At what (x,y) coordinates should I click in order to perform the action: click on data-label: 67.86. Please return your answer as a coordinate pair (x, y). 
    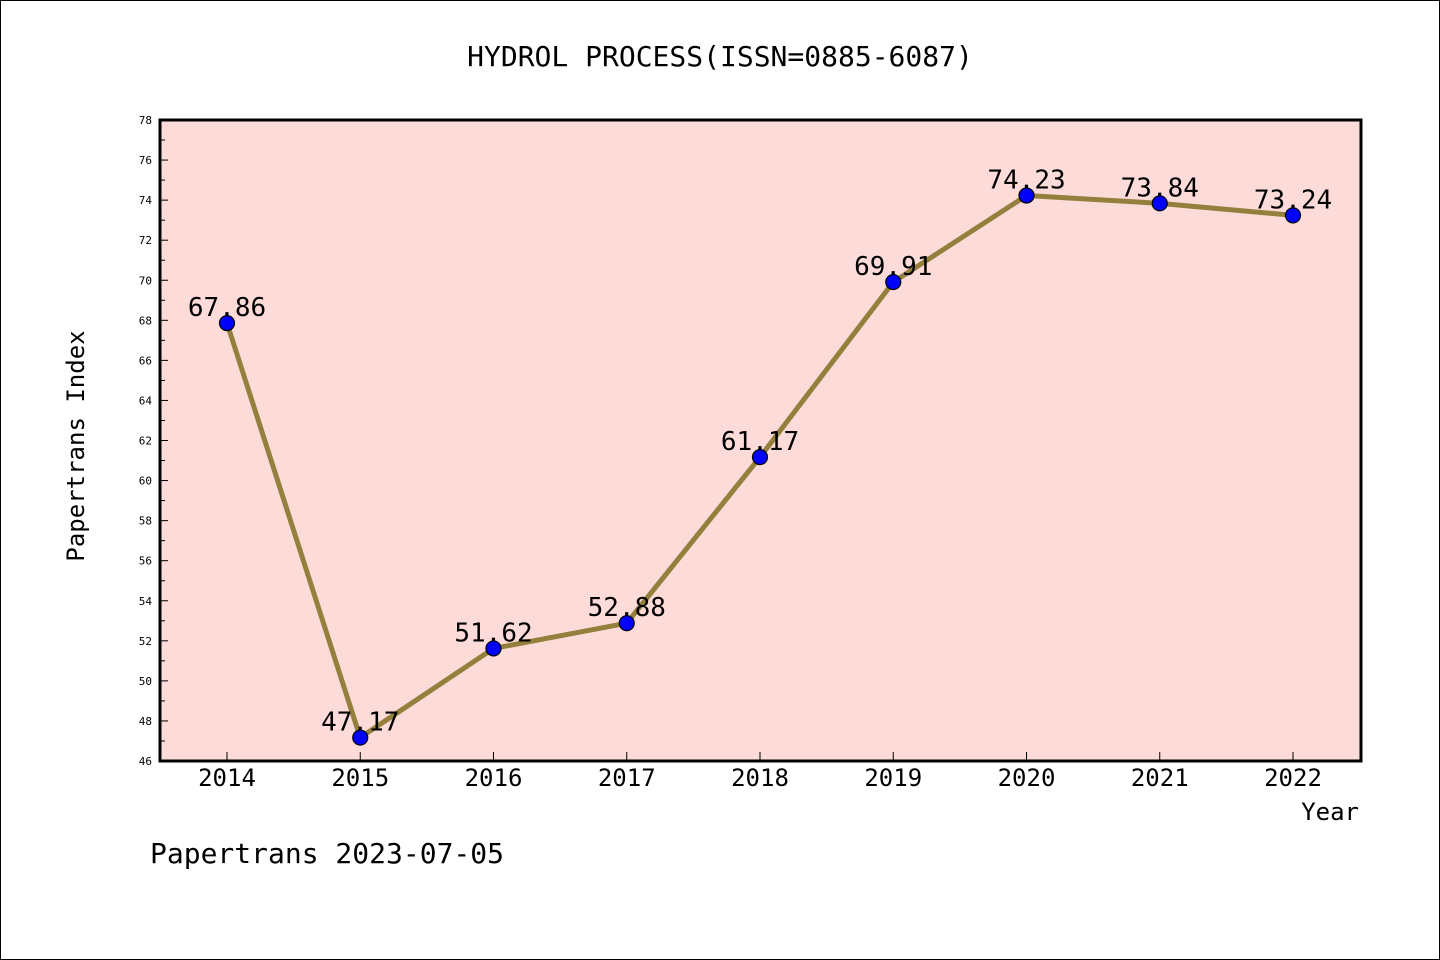
    Looking at the image, I should click on (227, 308).